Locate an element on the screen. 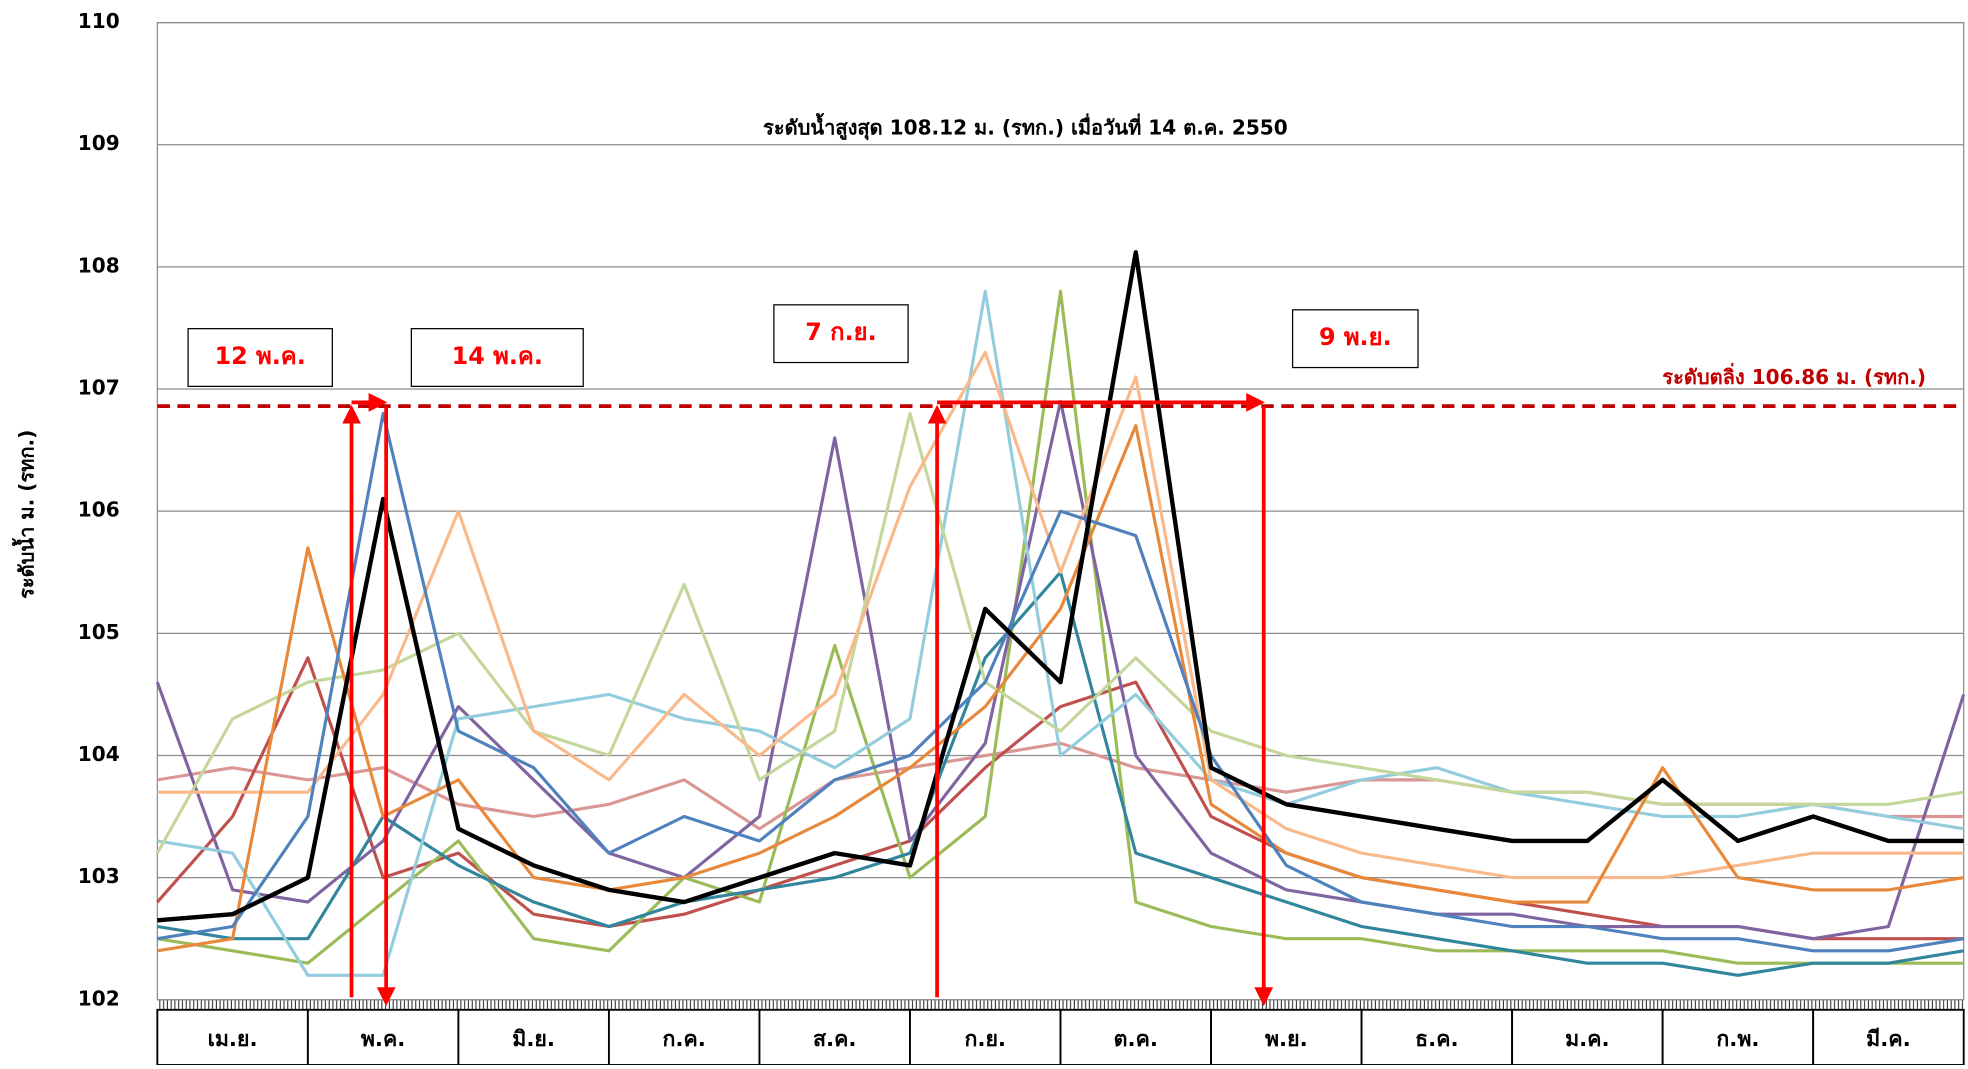  y-axis-label: ระดับน้ำ ม. (รทก.) is located at coordinates (25, 514).